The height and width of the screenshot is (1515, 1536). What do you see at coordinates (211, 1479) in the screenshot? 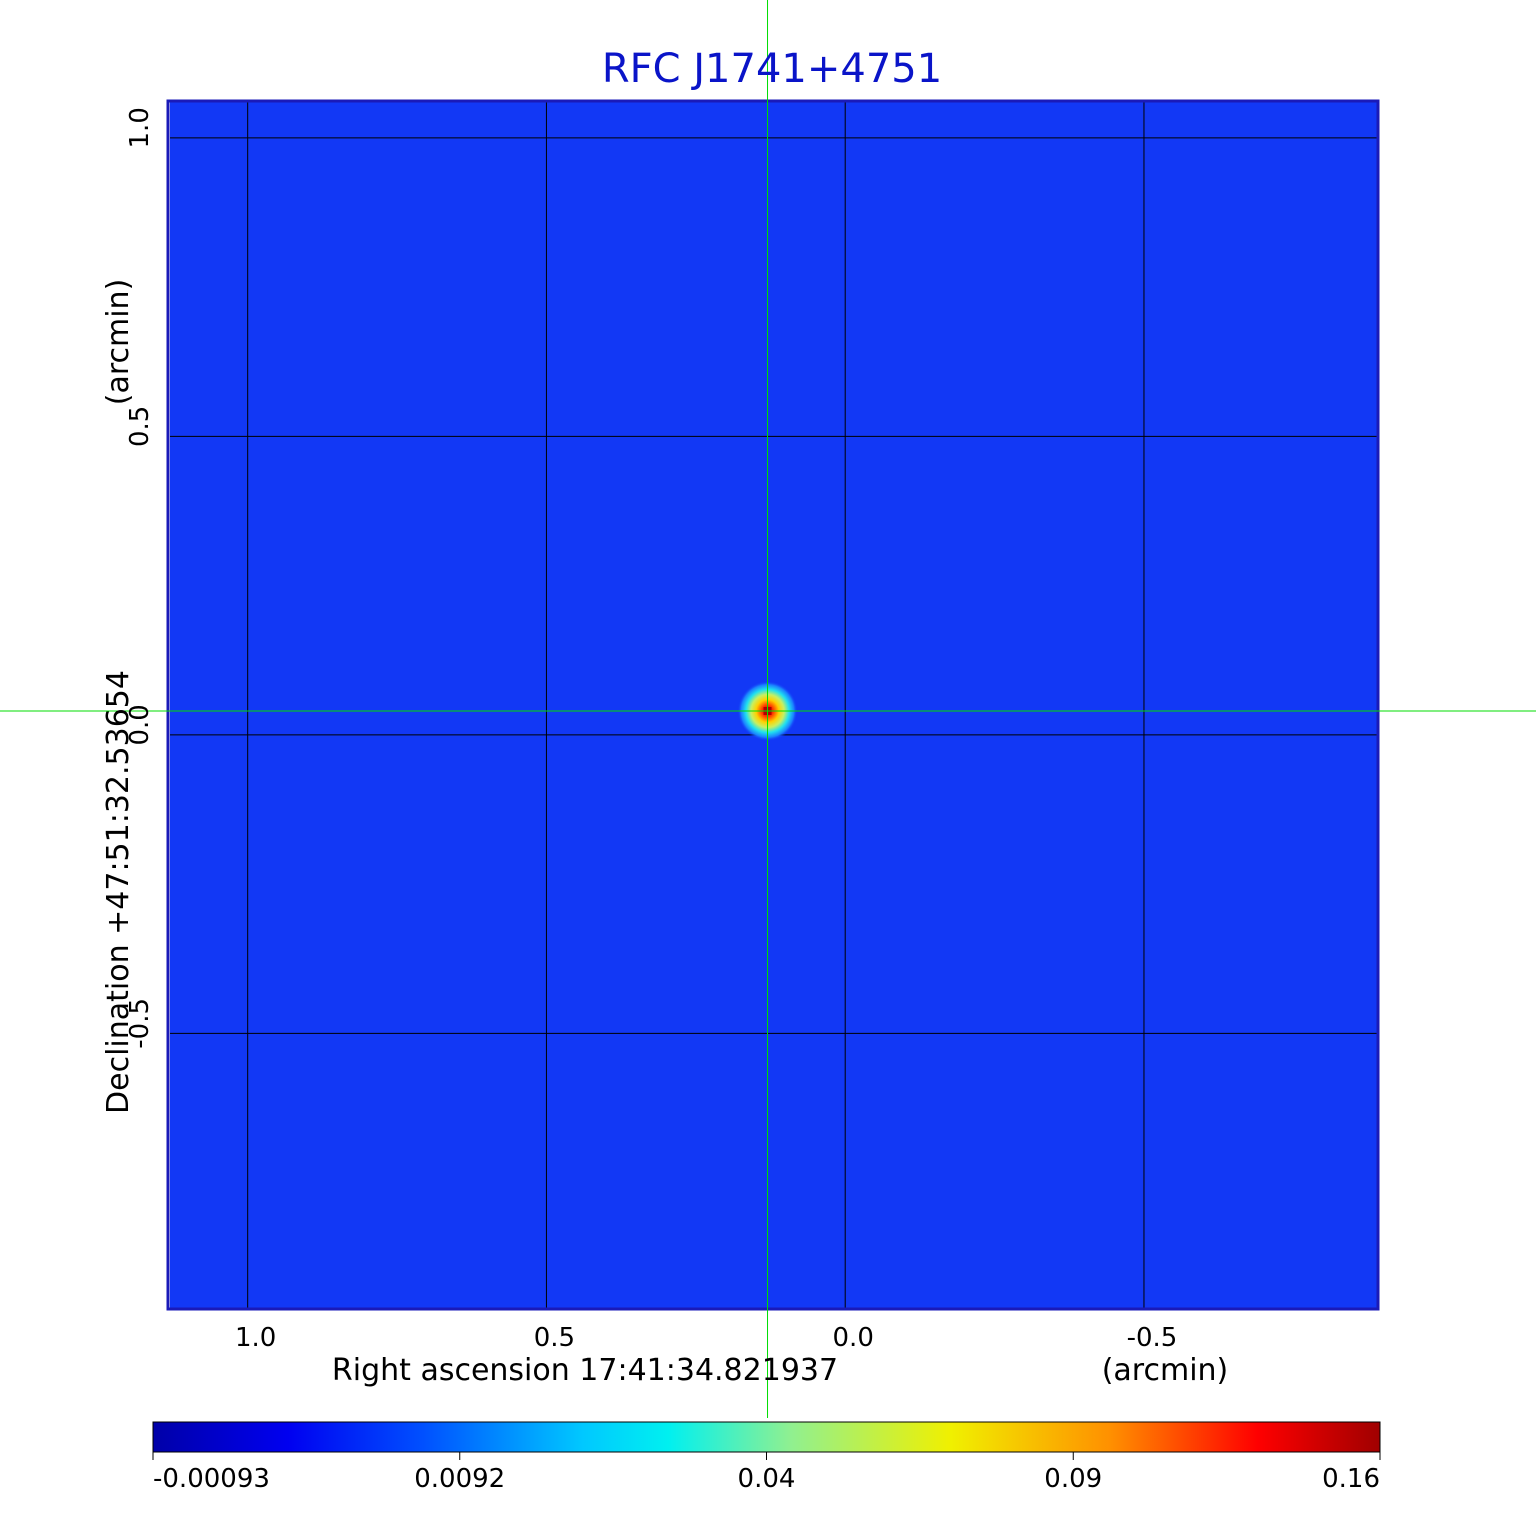
I see `colorbar-tick-label-0: -0.00093` at bounding box center [211, 1479].